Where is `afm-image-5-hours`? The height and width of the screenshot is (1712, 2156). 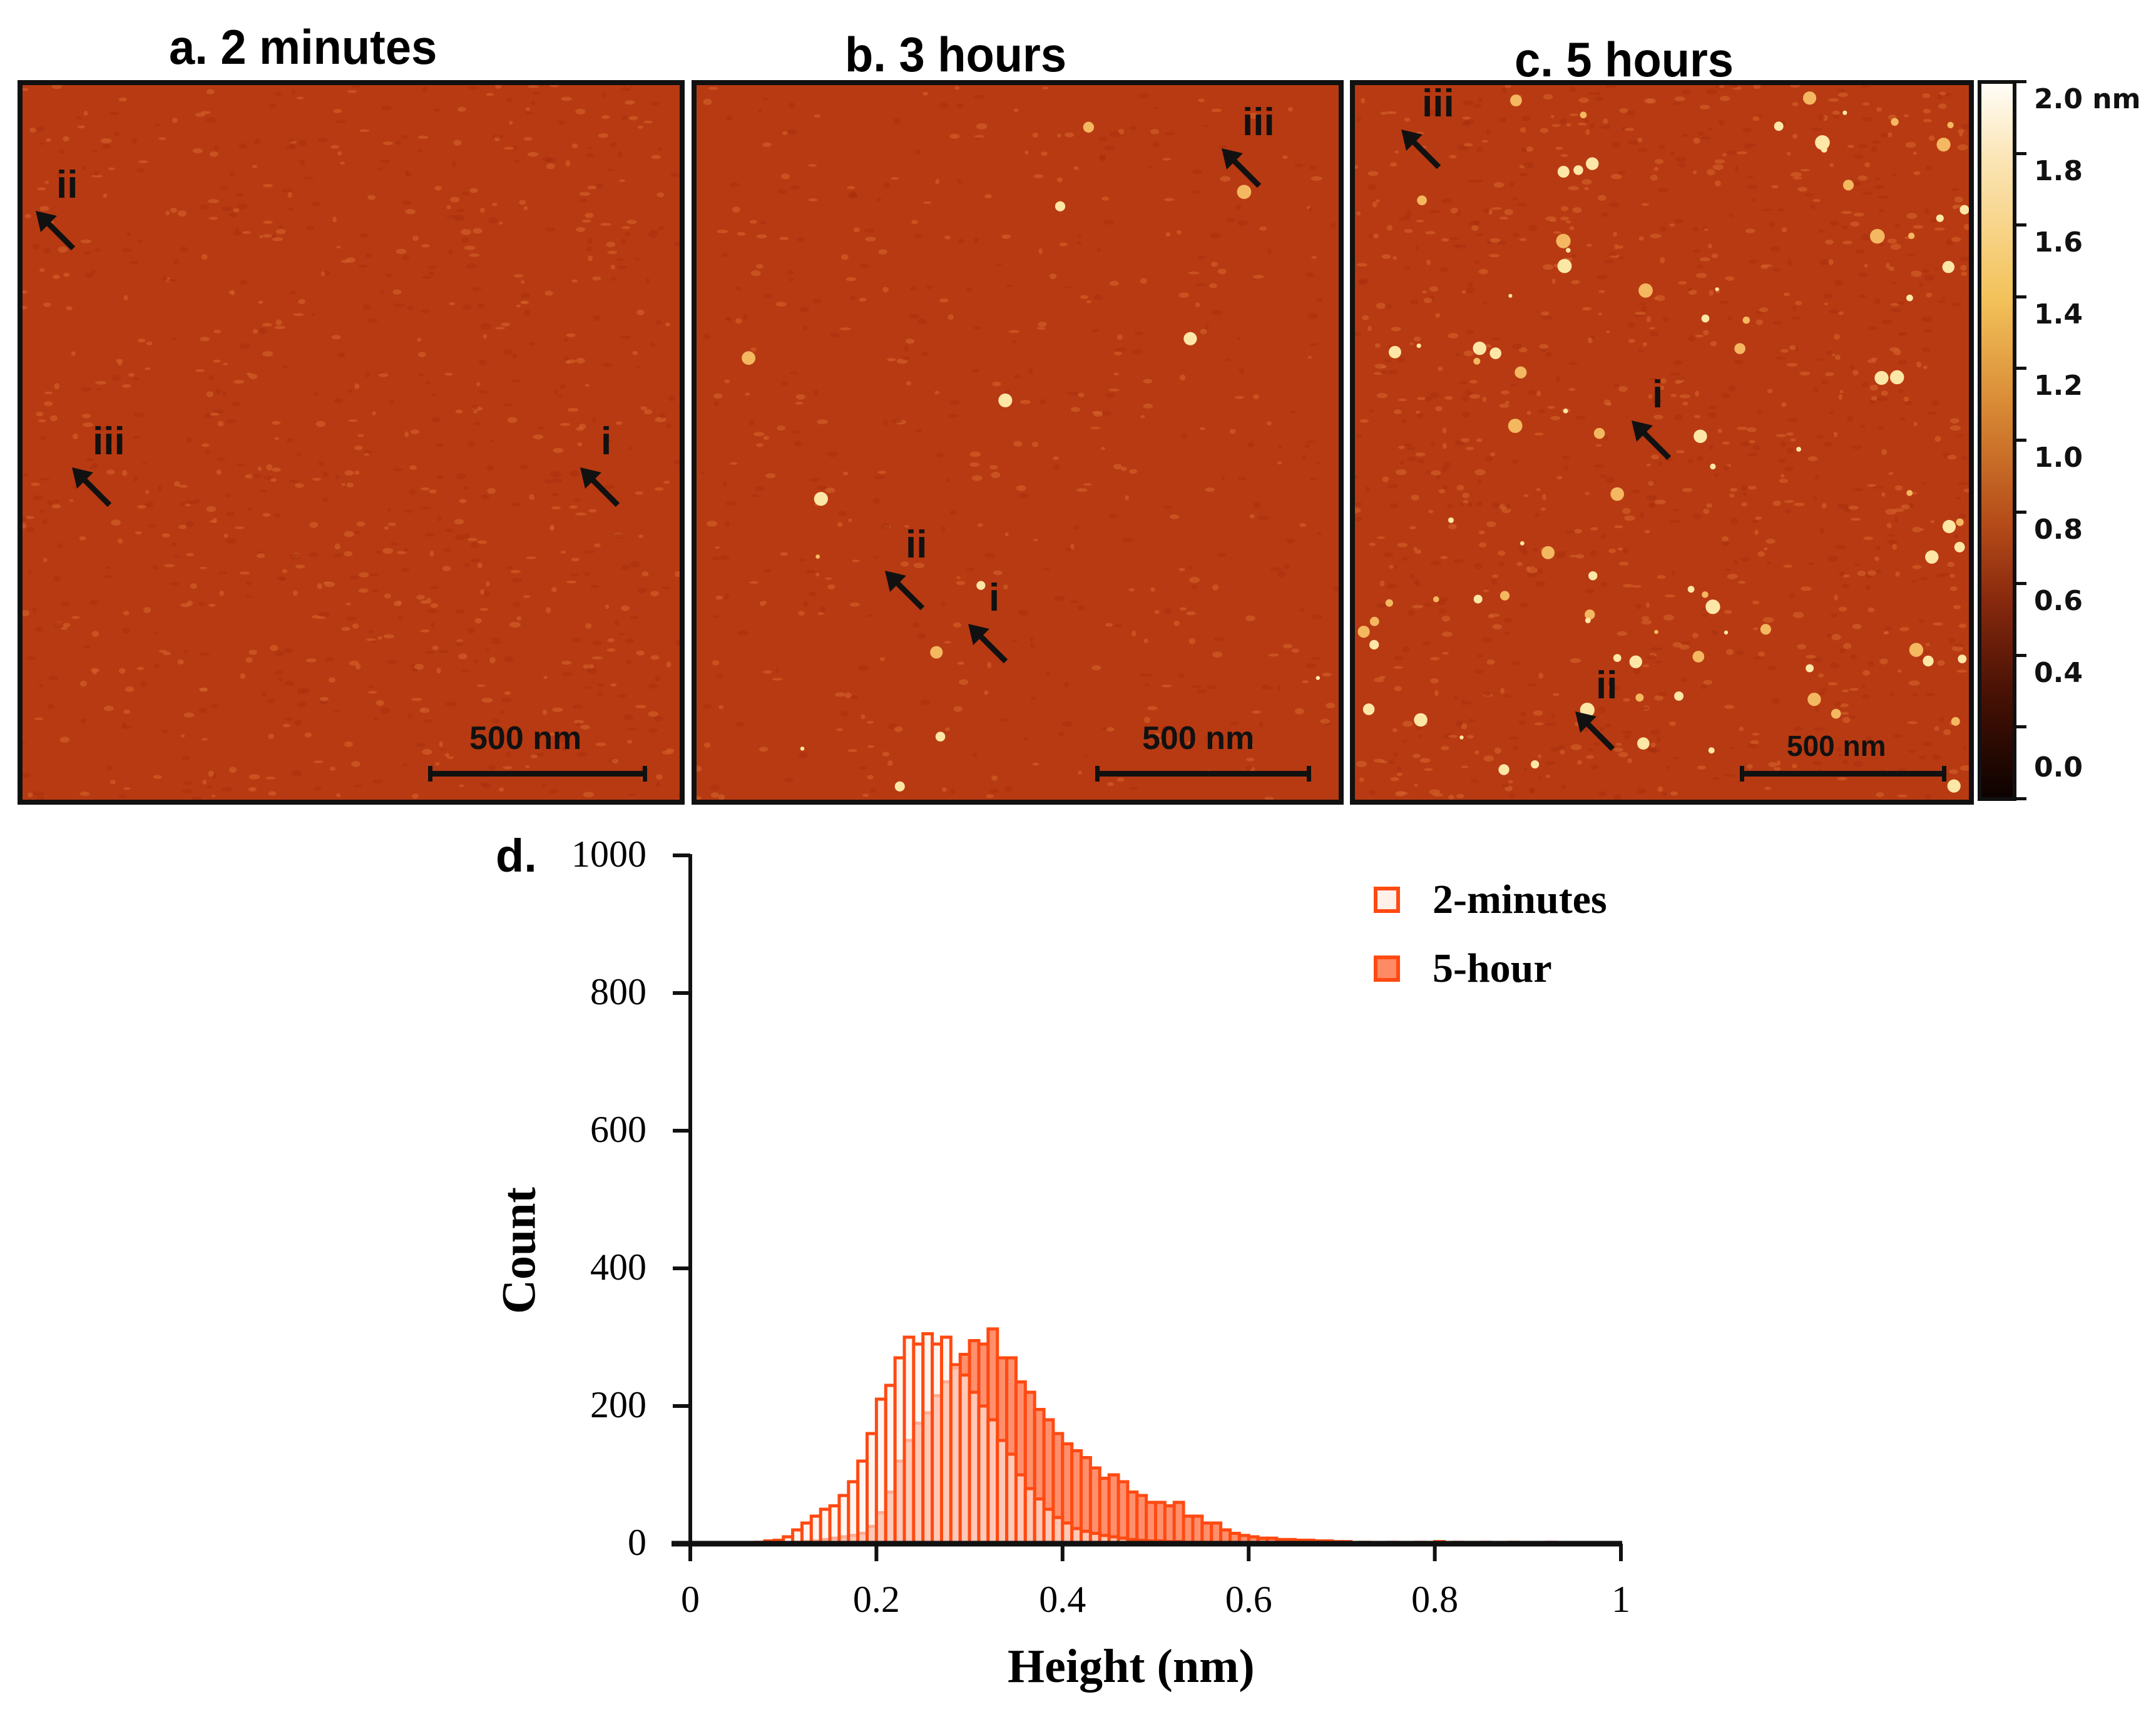 afm-image-5-hours is located at coordinates (1662, 443).